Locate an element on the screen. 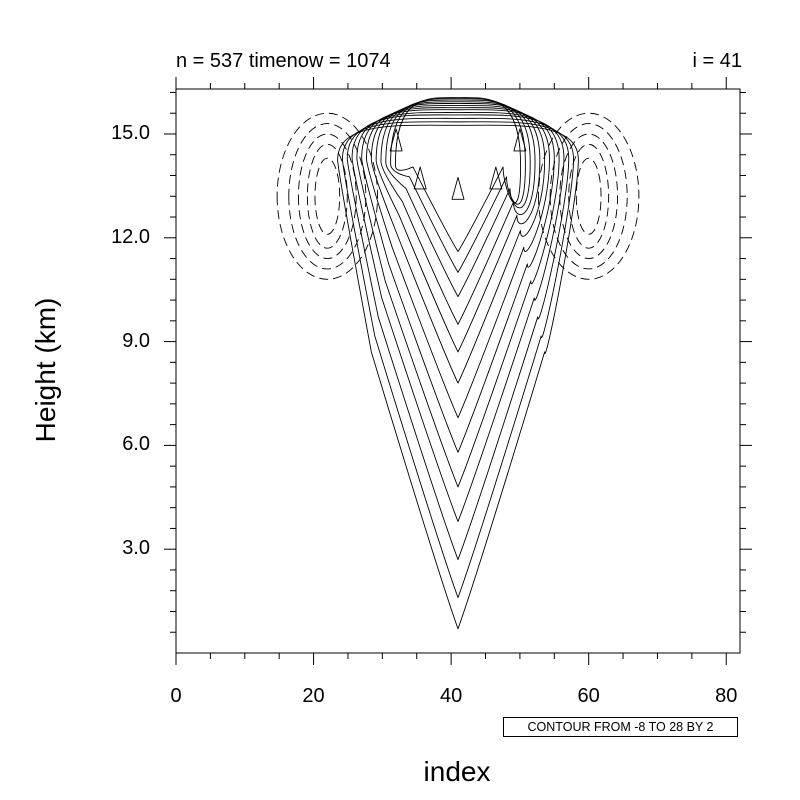 This screenshot has width=800, height=800. y-axis-label: Height (km) is located at coordinates (45, 370).